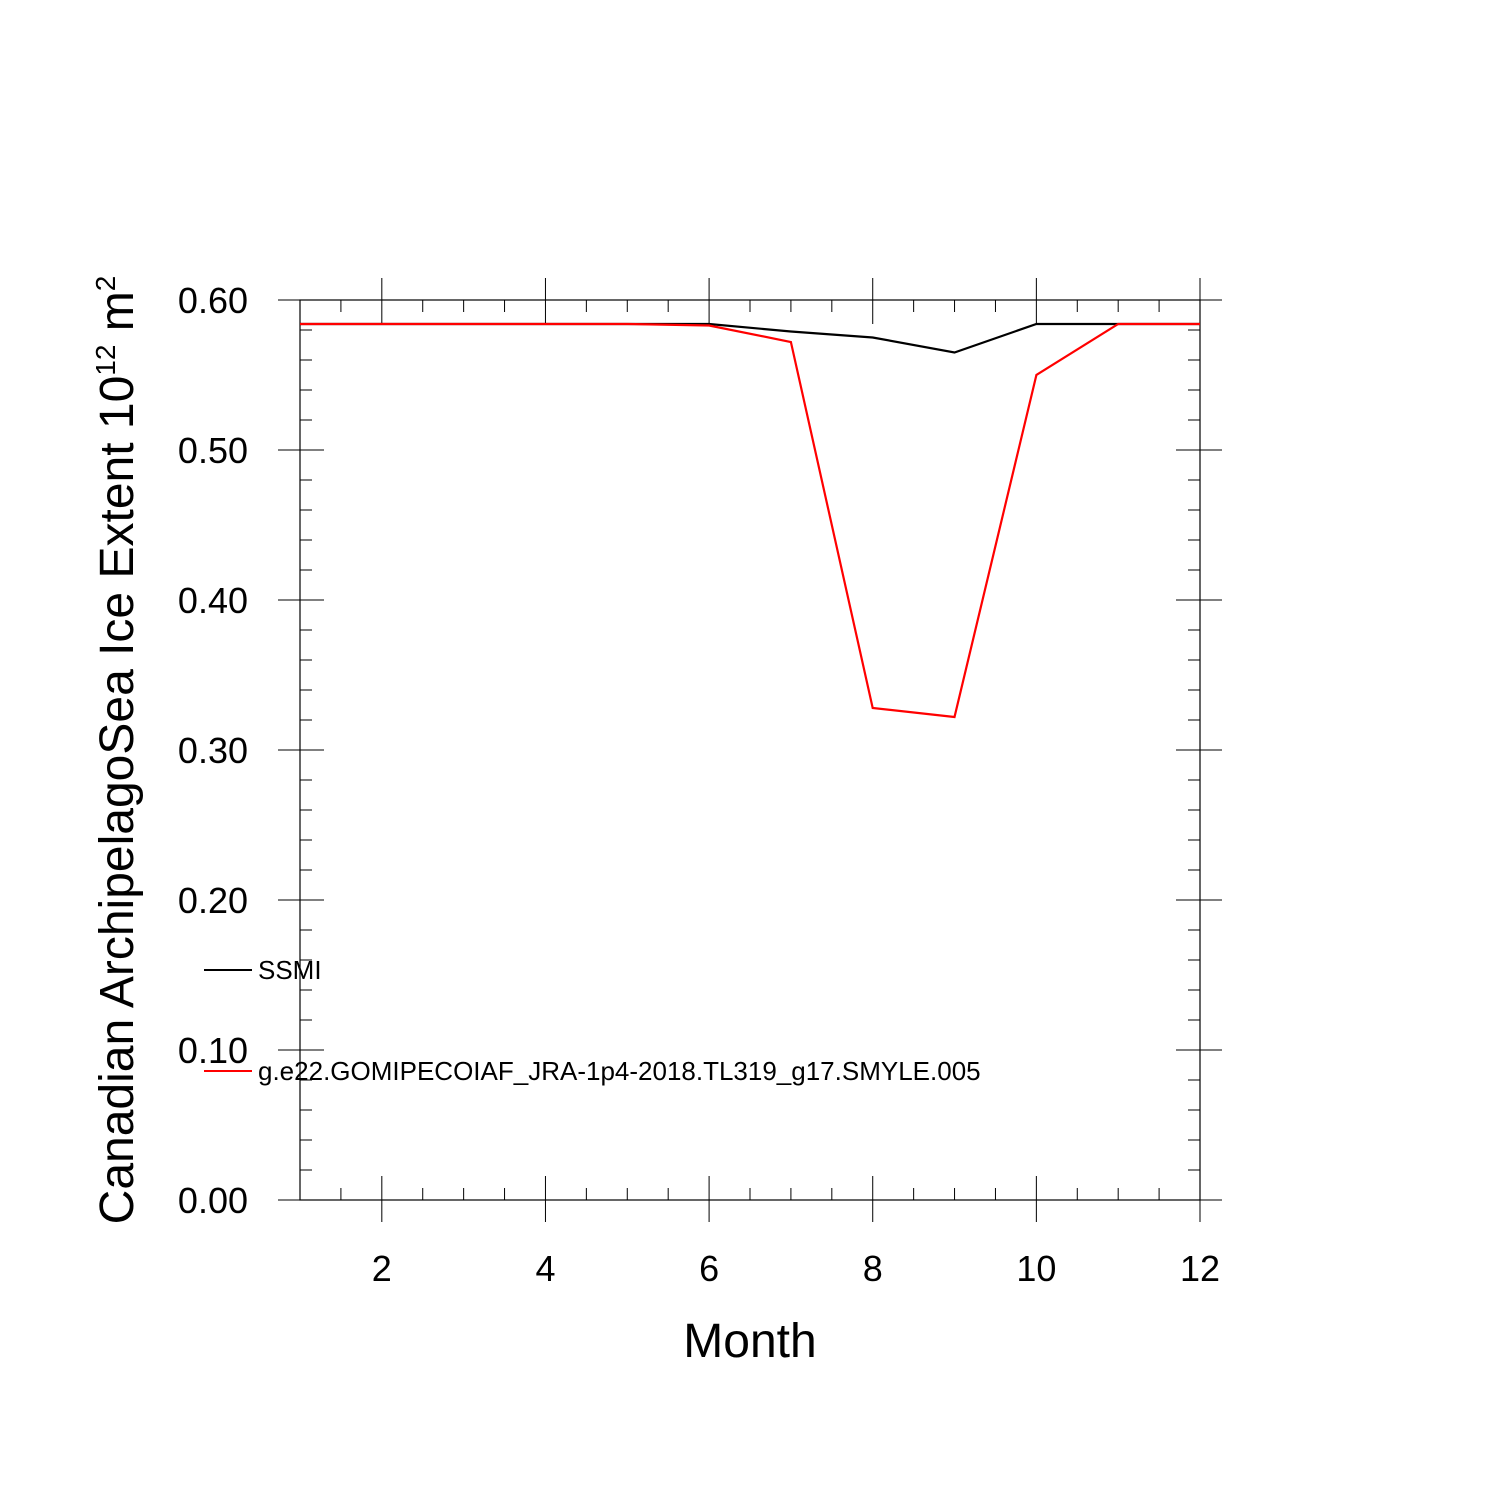 The width and height of the screenshot is (1500, 1500). What do you see at coordinates (1200, 1268) in the screenshot?
I see `x-tick-label: 12` at bounding box center [1200, 1268].